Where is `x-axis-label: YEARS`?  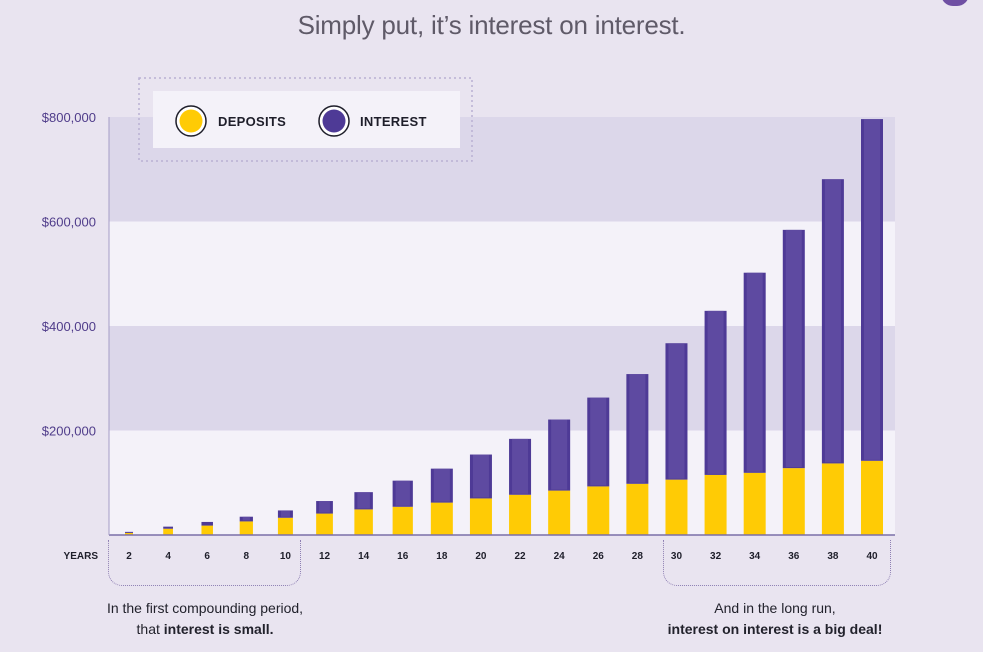 x-axis-label: YEARS is located at coordinates (81, 556).